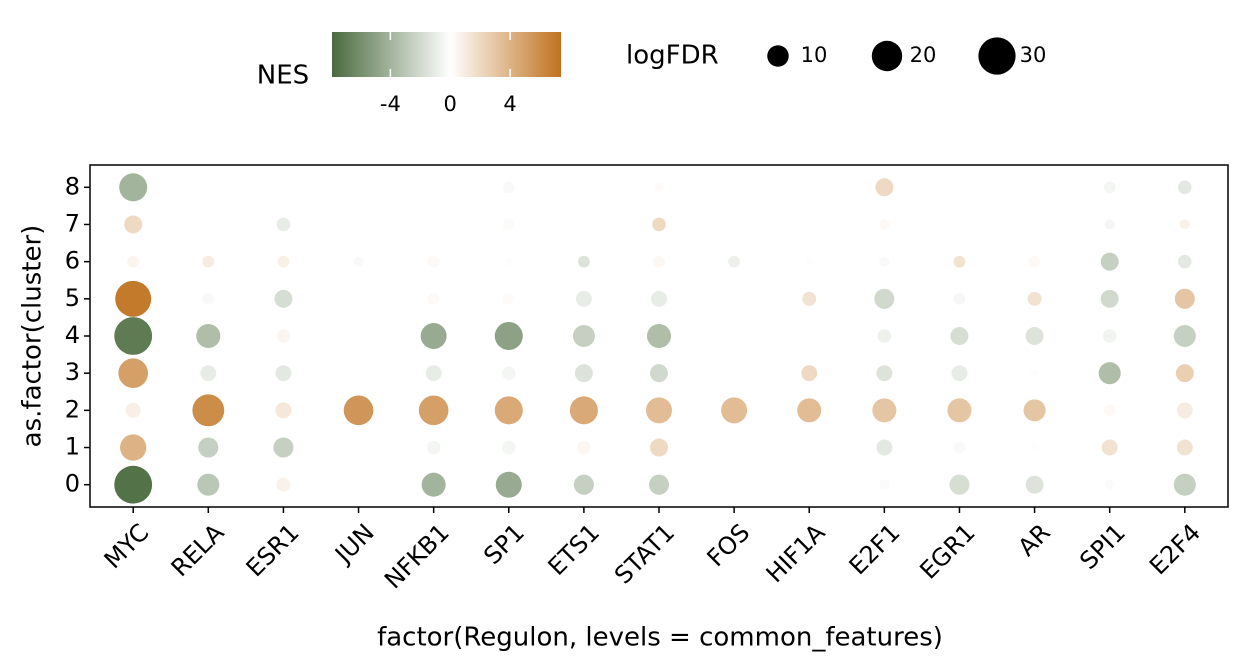 The width and height of the screenshot is (1248, 672). Describe the element at coordinates (729, 545) in the screenshot. I see `x-tick-label: FOS` at that location.